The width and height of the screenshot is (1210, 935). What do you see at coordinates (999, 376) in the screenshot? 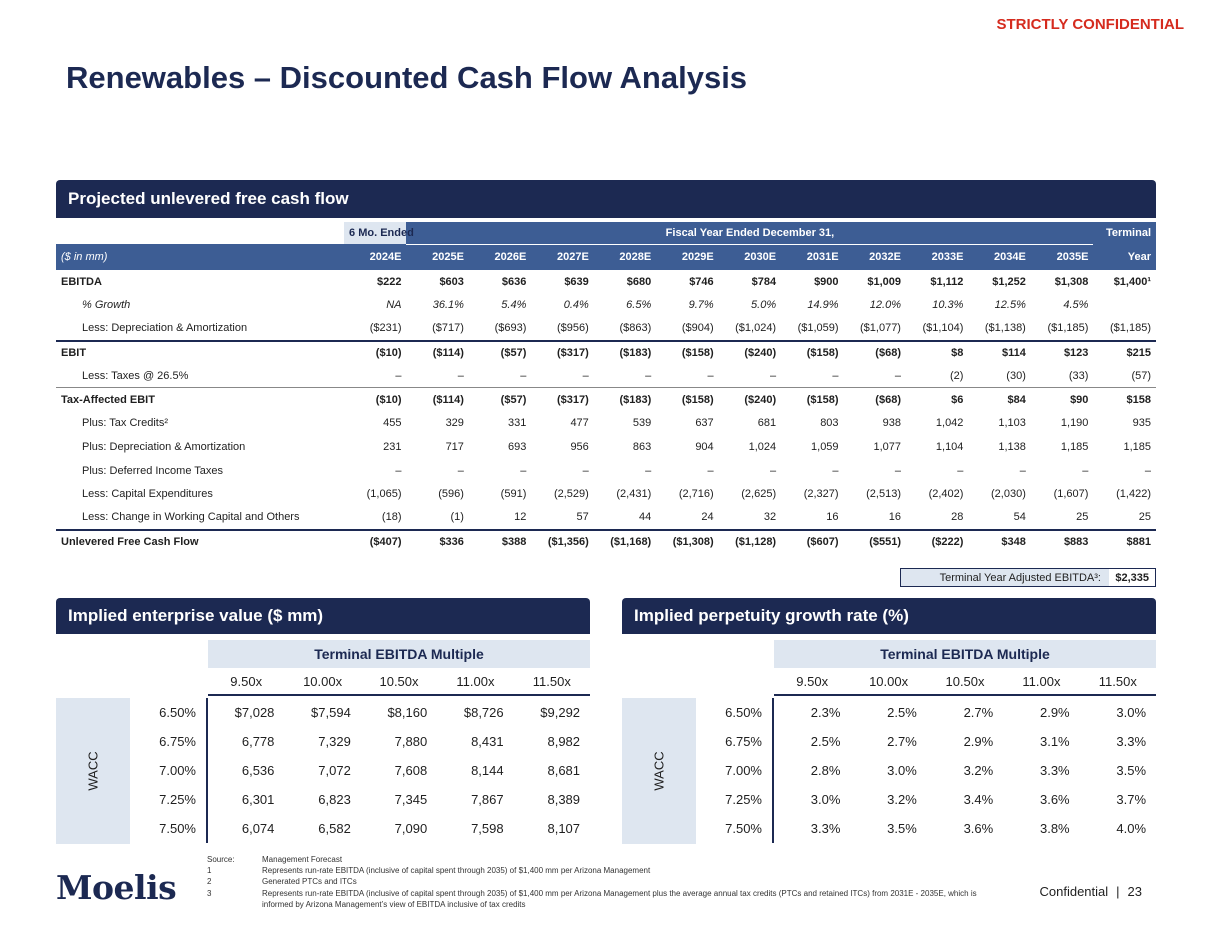
I see `cell-value: (30)` at bounding box center [999, 376].